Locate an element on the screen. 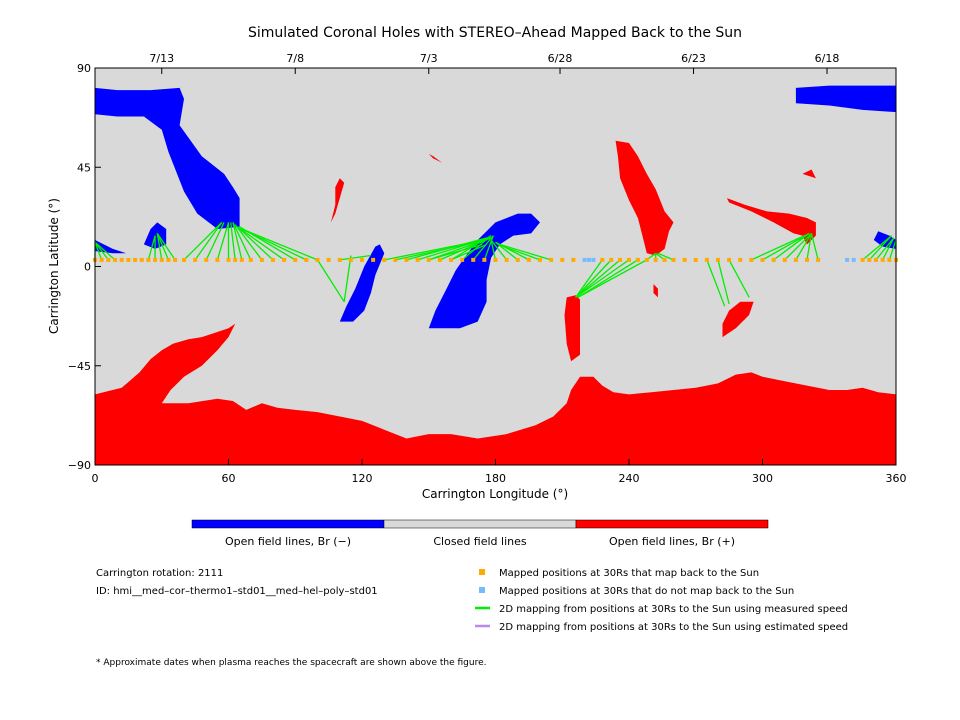 This screenshot has height=720, width=960. mapping-lines is located at coordinates (495, 264).